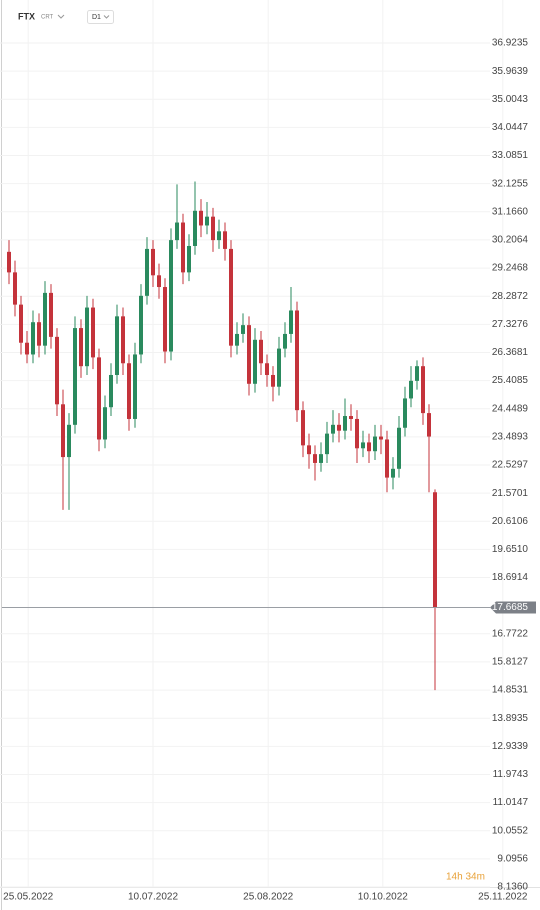 The width and height of the screenshot is (540, 910). Describe the element at coordinates (510, 240) in the screenshot. I see `y-tick-label: 30.2064` at that location.